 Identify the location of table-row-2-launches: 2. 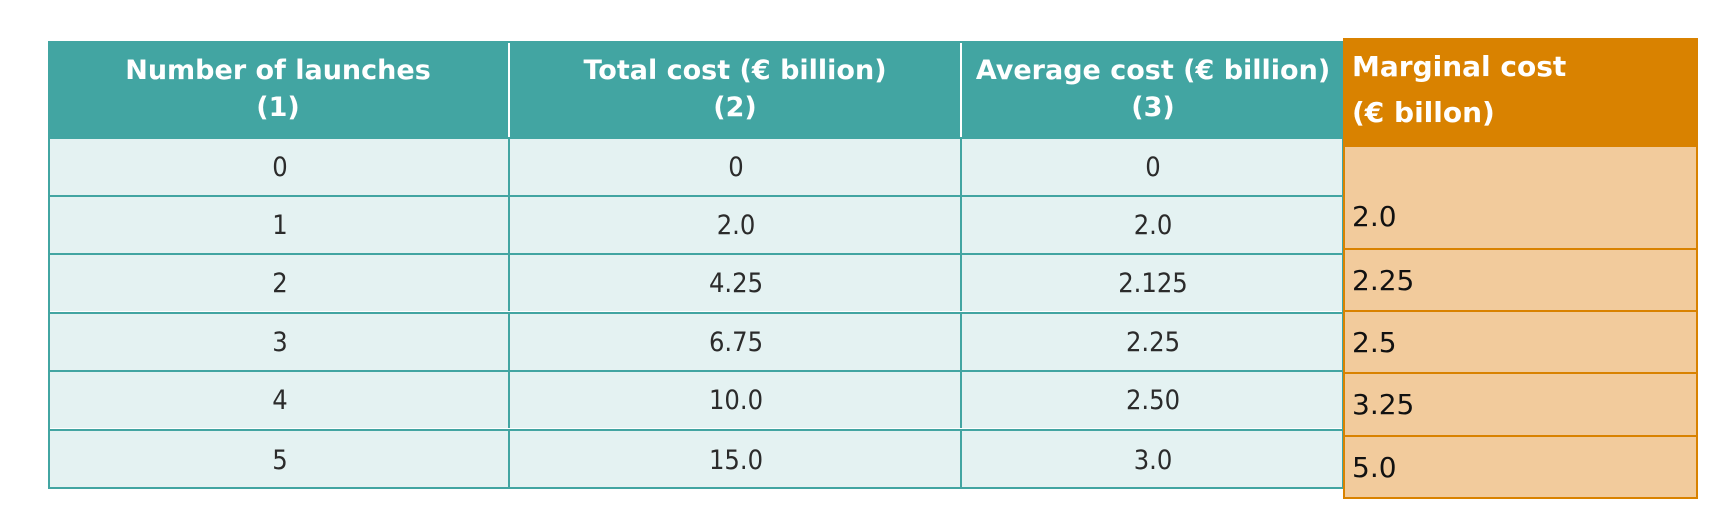
(279, 282).